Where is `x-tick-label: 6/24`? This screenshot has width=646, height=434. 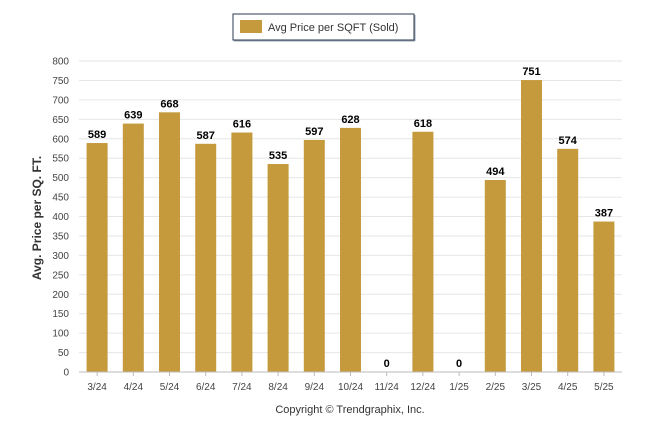
x-tick-label: 6/24 is located at coordinates (206, 387).